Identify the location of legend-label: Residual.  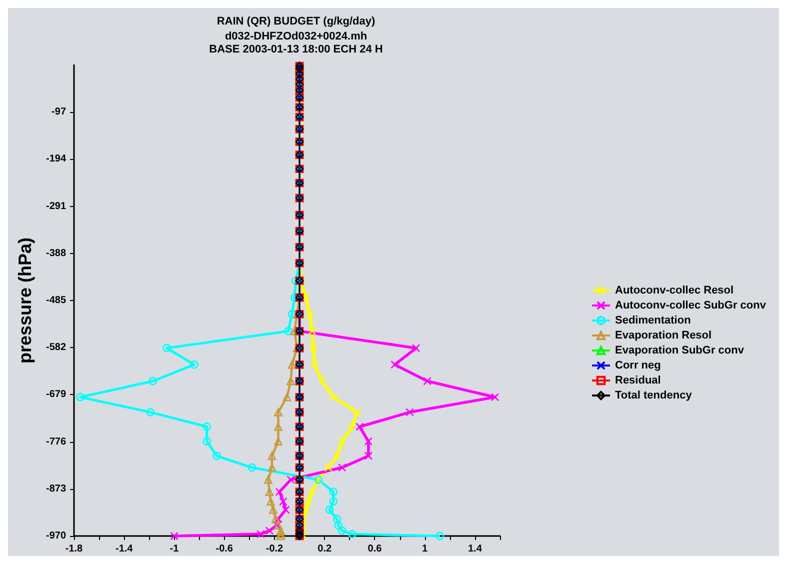
(638, 380).